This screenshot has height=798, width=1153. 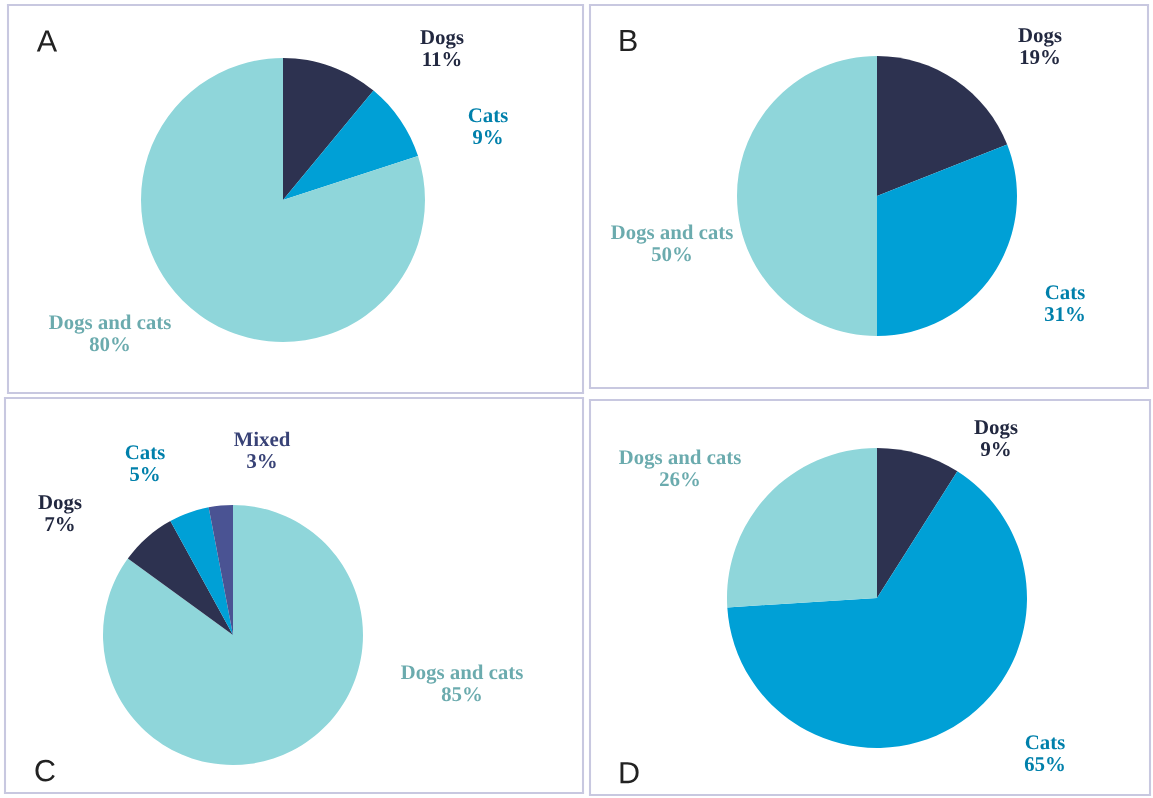 I want to click on data-label: 19%, so click(x=1039, y=57).